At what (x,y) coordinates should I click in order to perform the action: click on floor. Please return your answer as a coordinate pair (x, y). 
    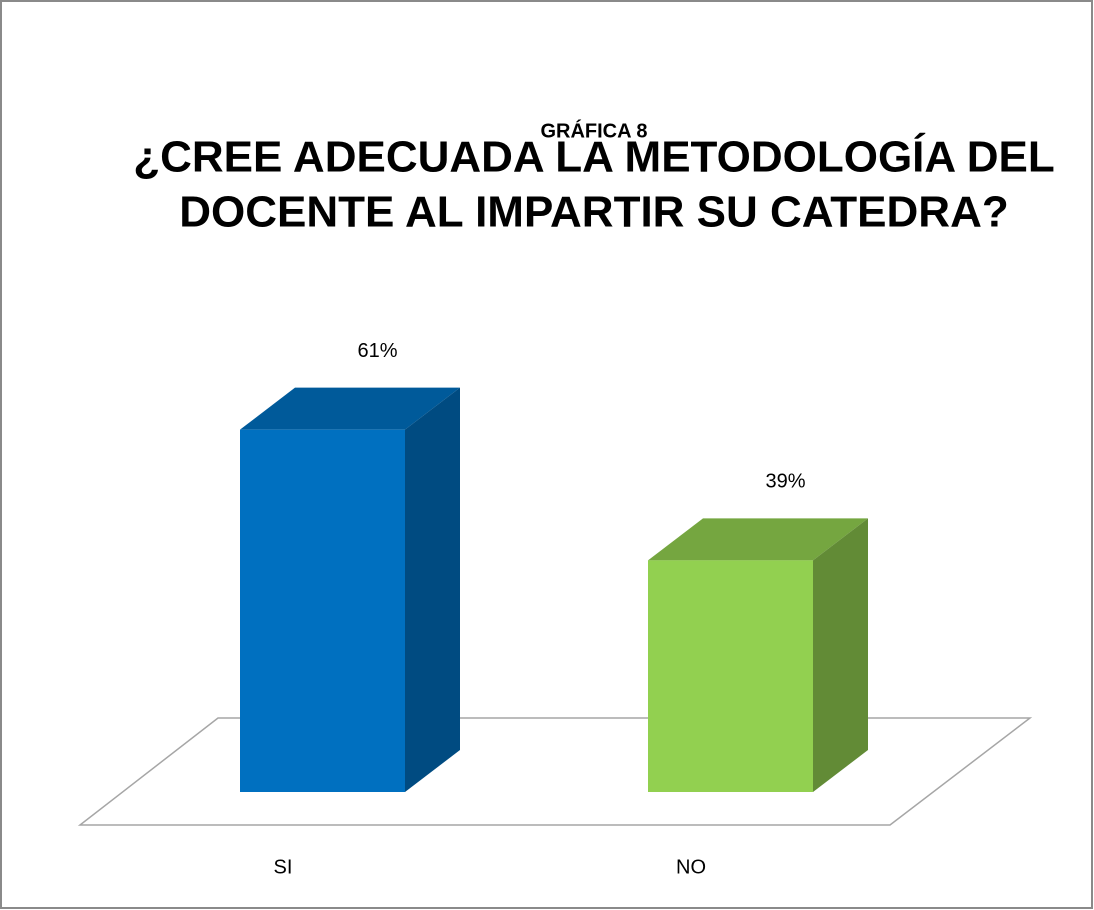
    Looking at the image, I should click on (555, 771).